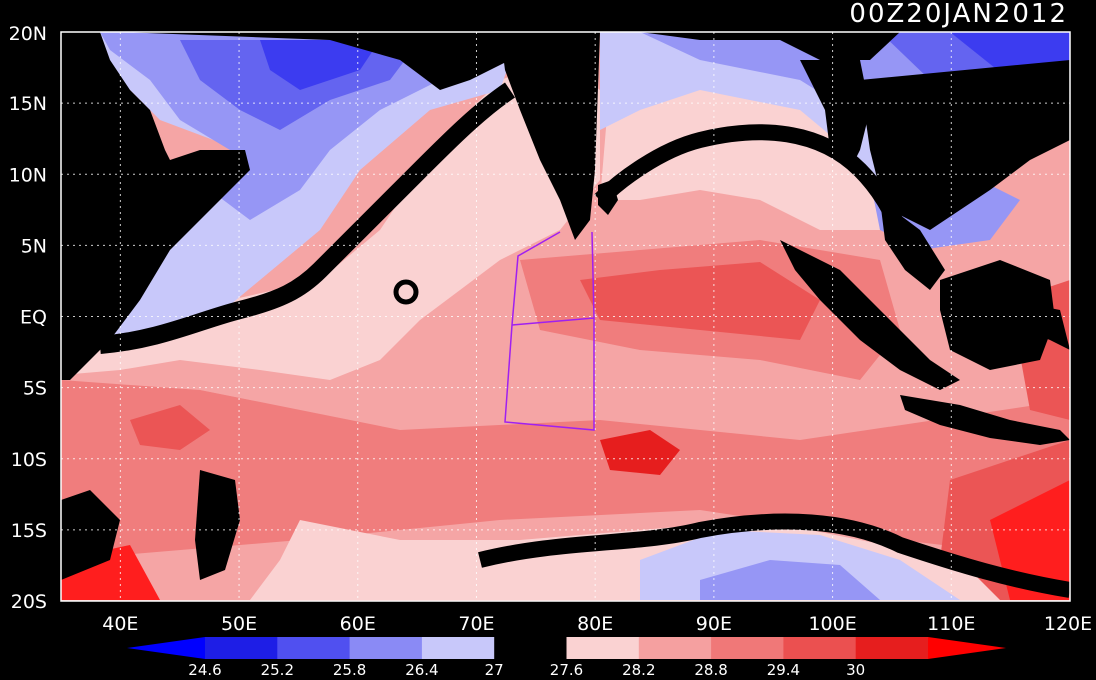 Image resolution: width=1096 pixels, height=680 pixels. I want to click on lon-tick-label: 100E, so click(832, 624).